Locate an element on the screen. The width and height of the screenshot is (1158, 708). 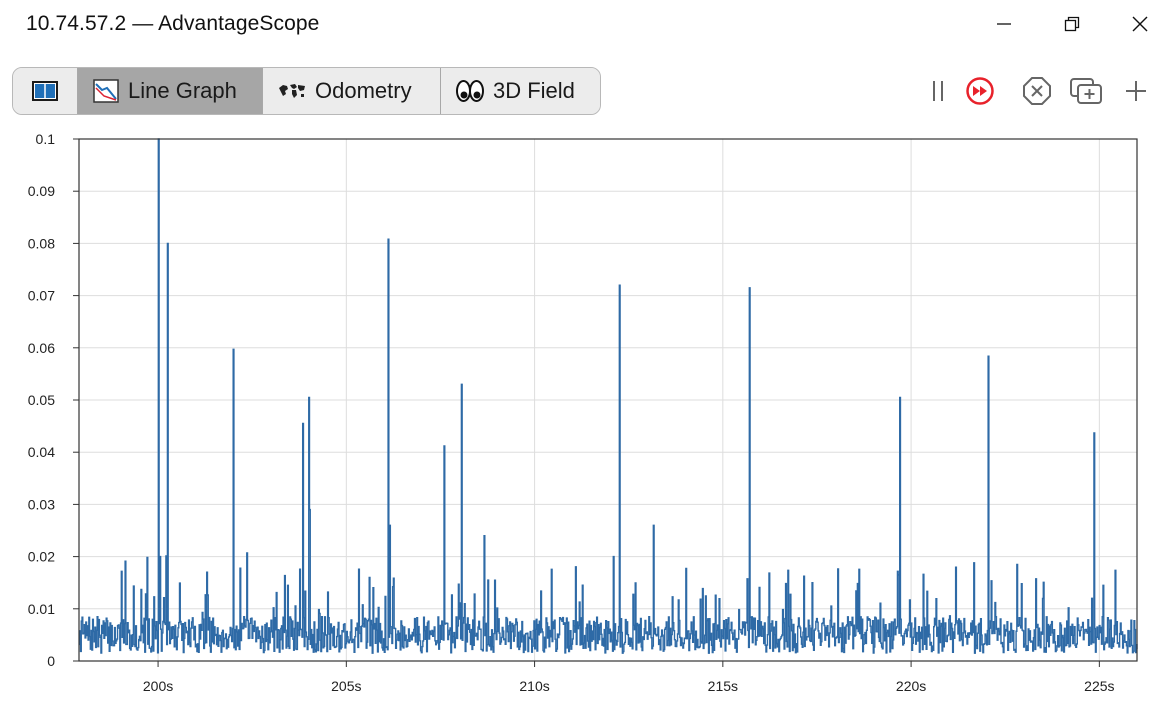
minimize-icon is located at coordinates (1004, 24).